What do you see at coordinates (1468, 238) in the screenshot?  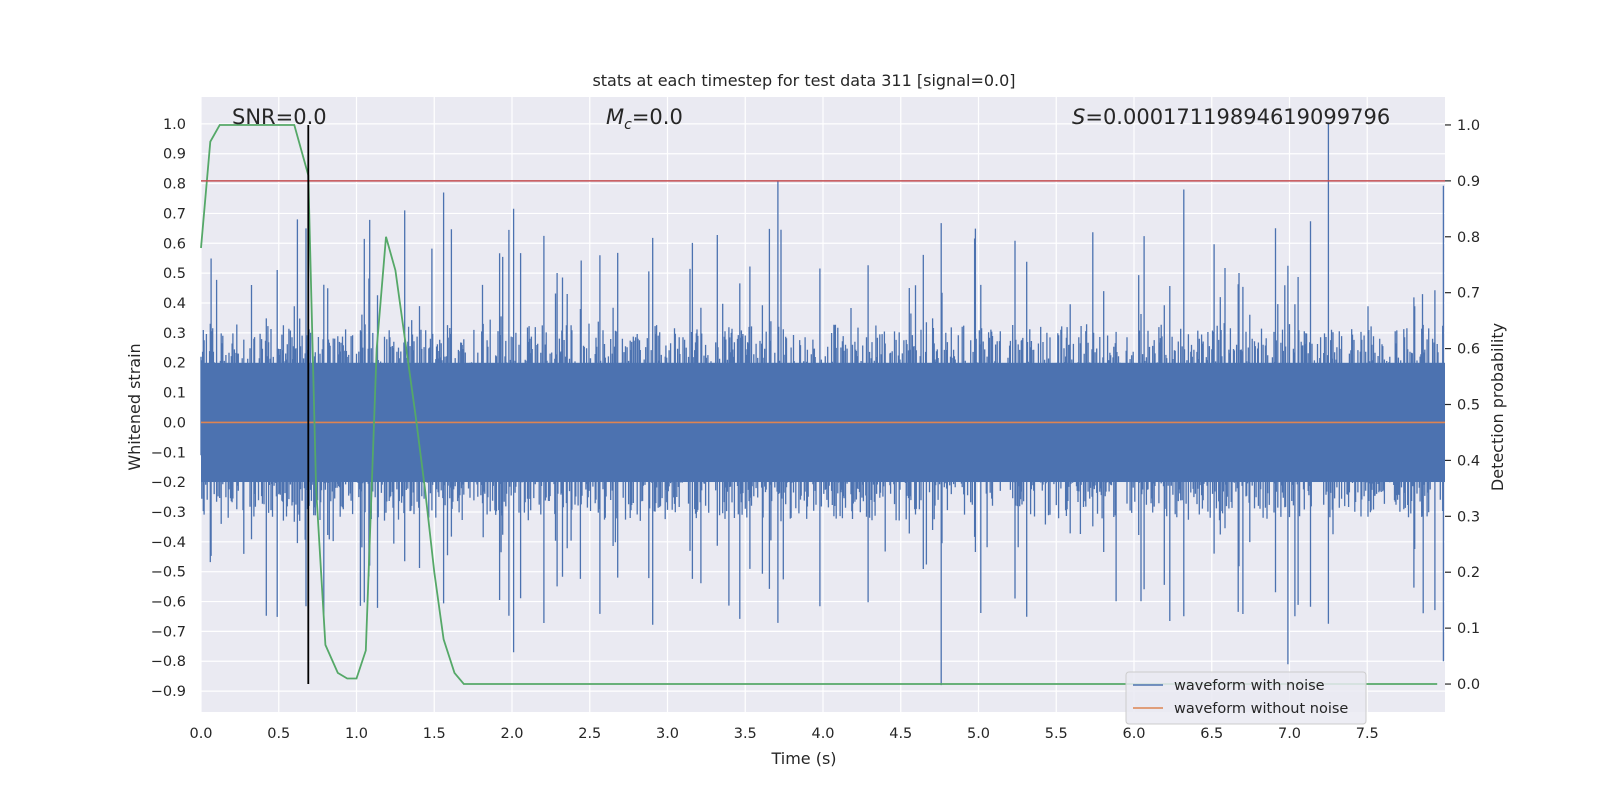 I see `y2-tick-label: 0.8` at bounding box center [1468, 238].